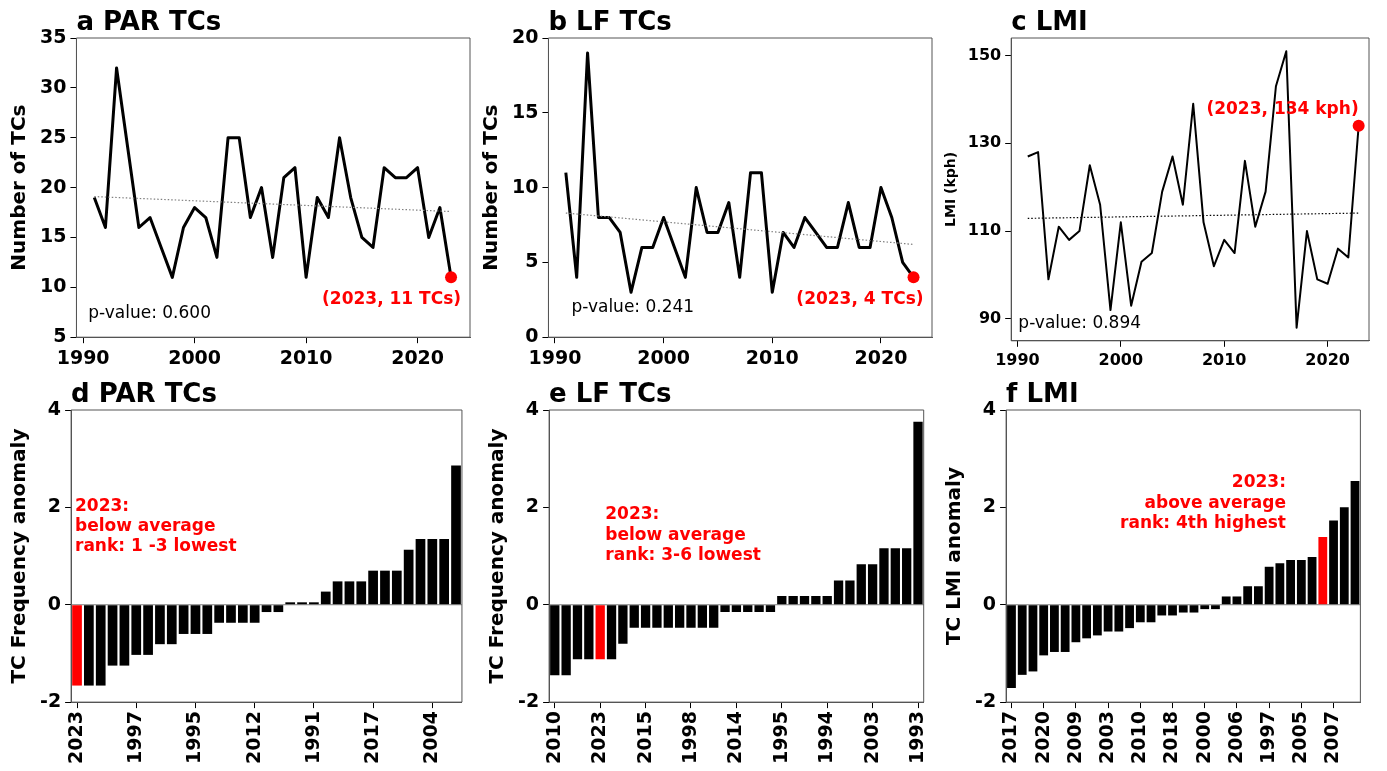 This screenshot has height=771, width=1387. What do you see at coordinates (860, 298) in the screenshot?
I see `annotation: (2023, 4 TCs)` at bounding box center [860, 298].